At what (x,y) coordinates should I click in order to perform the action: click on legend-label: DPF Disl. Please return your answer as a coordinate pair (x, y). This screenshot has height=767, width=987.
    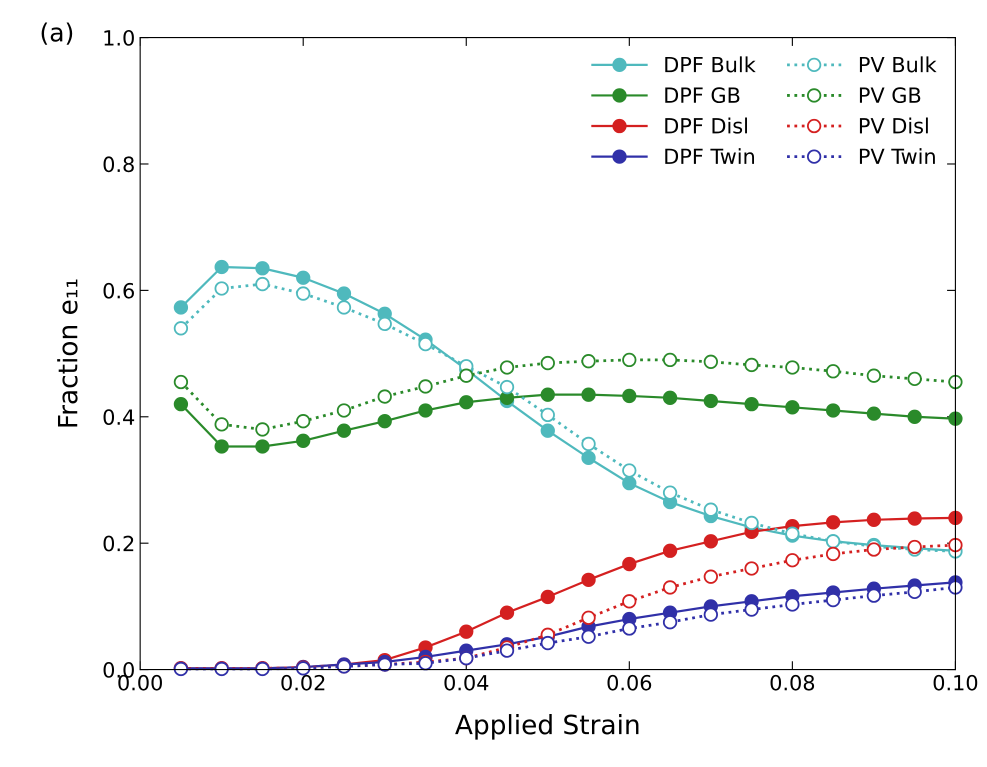
    Looking at the image, I should click on (706, 125).